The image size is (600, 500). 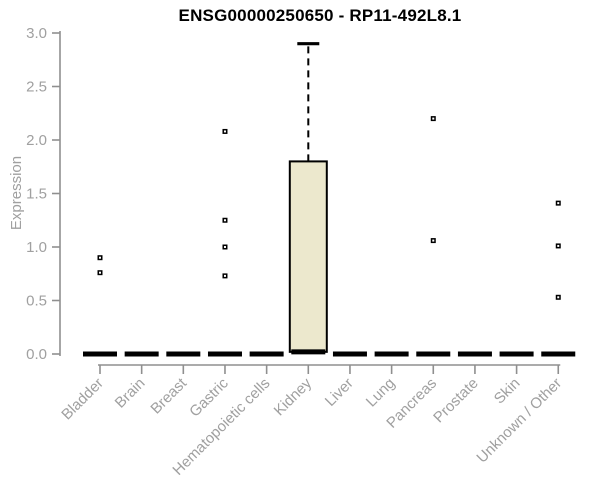 I want to click on category-label: Bladder, so click(x=82, y=399).